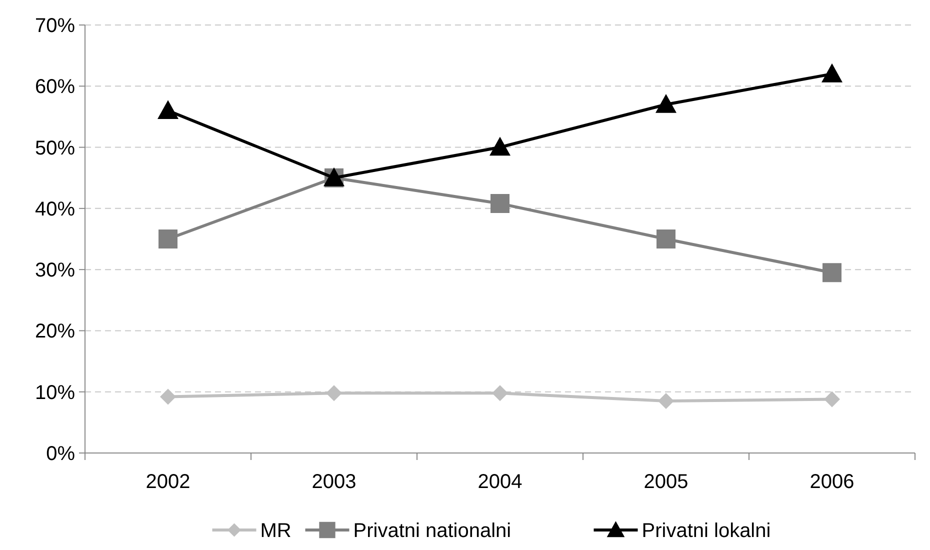 Image resolution: width=930 pixels, height=550 pixels. I want to click on x-tick-label: 2003, so click(334, 482).